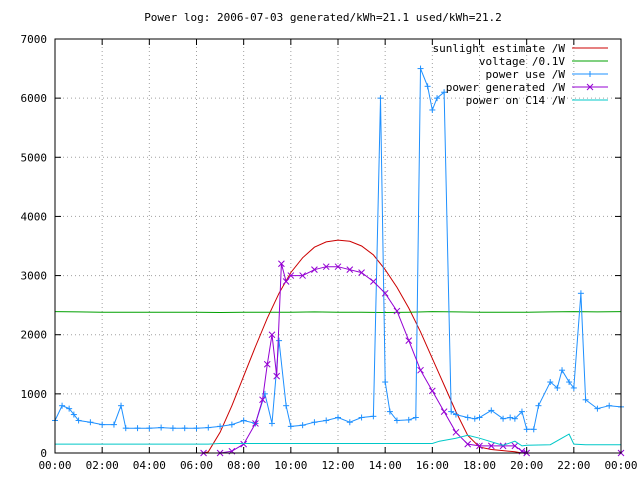  I want to click on x-tick-label: 20:00, so click(526, 465).